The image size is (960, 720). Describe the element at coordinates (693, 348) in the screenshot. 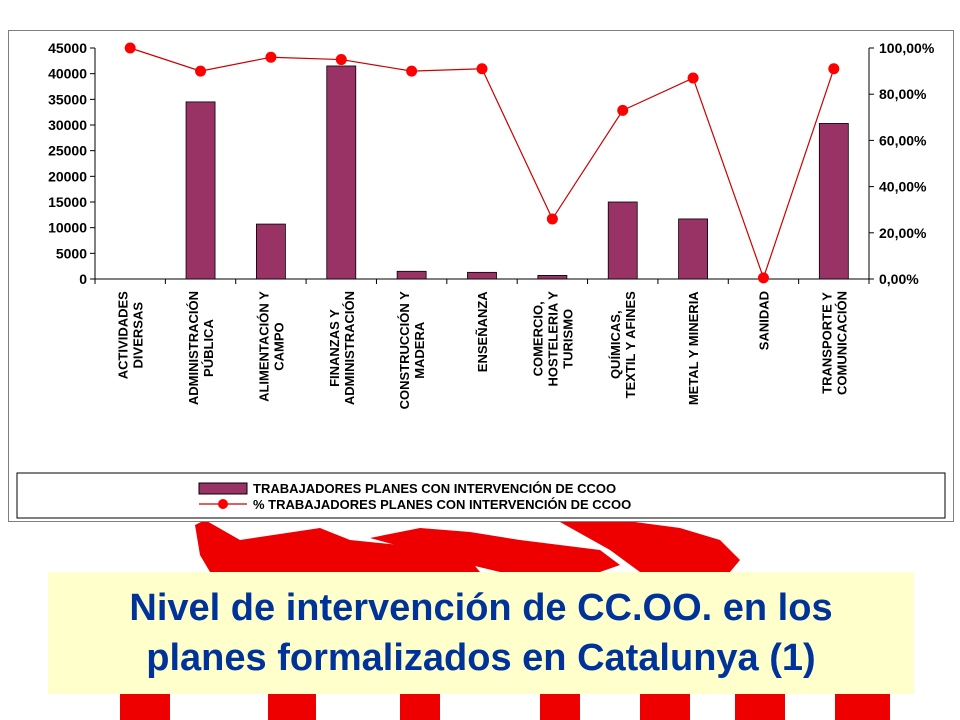

I see `category-label: METAL Y MINERIA` at that location.